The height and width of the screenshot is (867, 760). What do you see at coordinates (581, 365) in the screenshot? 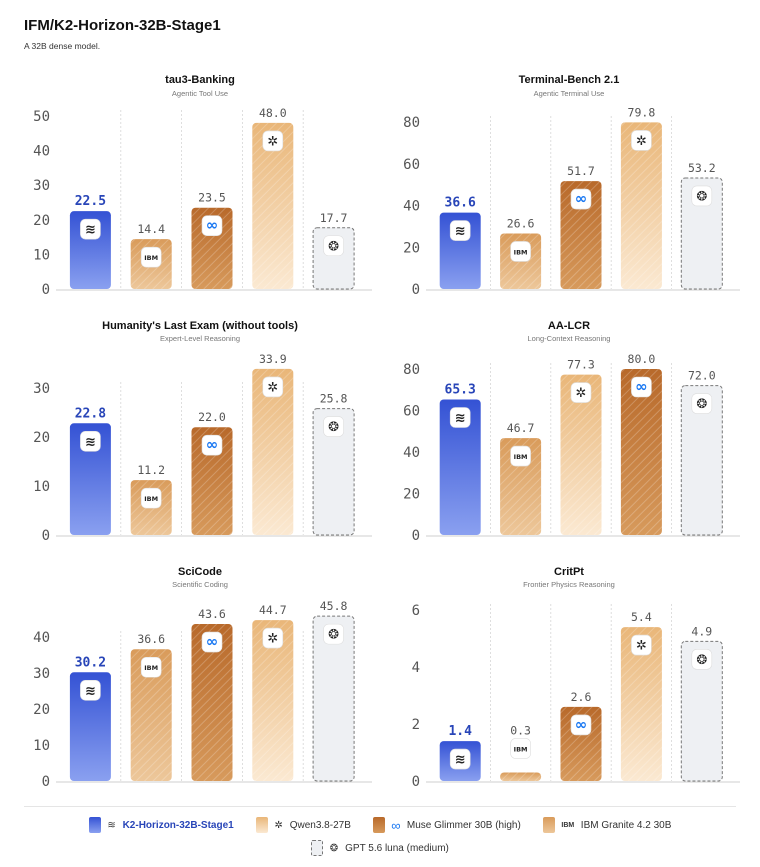
I see `data-label: 77.3` at bounding box center [581, 365].